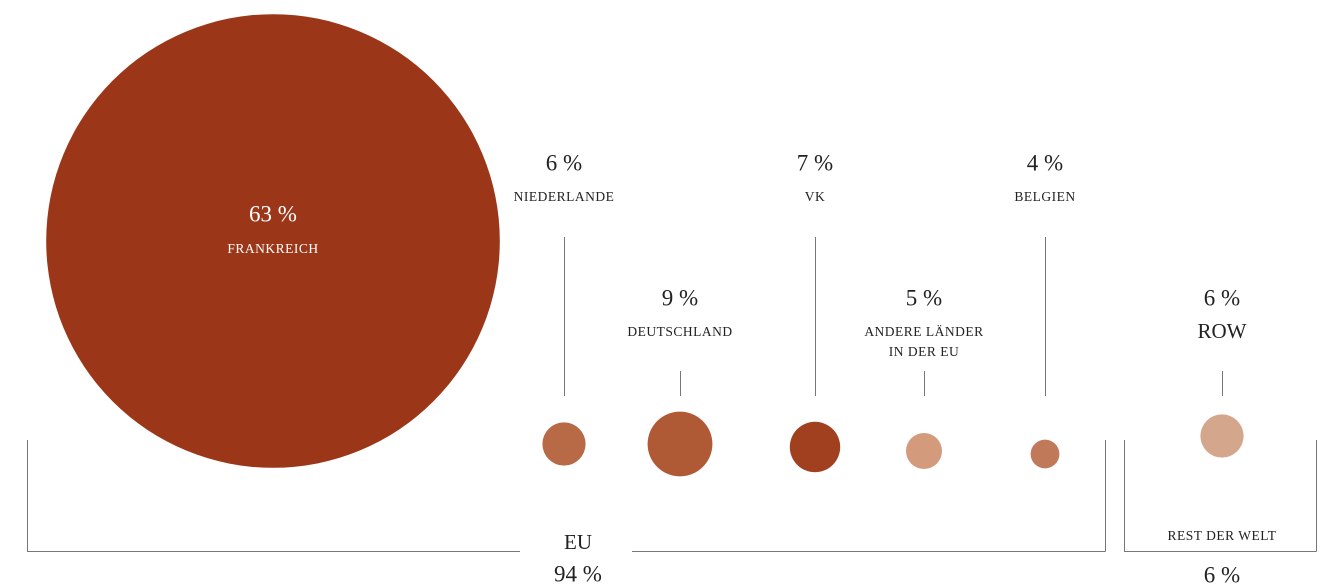 The width and height of the screenshot is (1334, 587). What do you see at coordinates (564, 196) in the screenshot?
I see `category-label: NIEDERLANDE` at bounding box center [564, 196].